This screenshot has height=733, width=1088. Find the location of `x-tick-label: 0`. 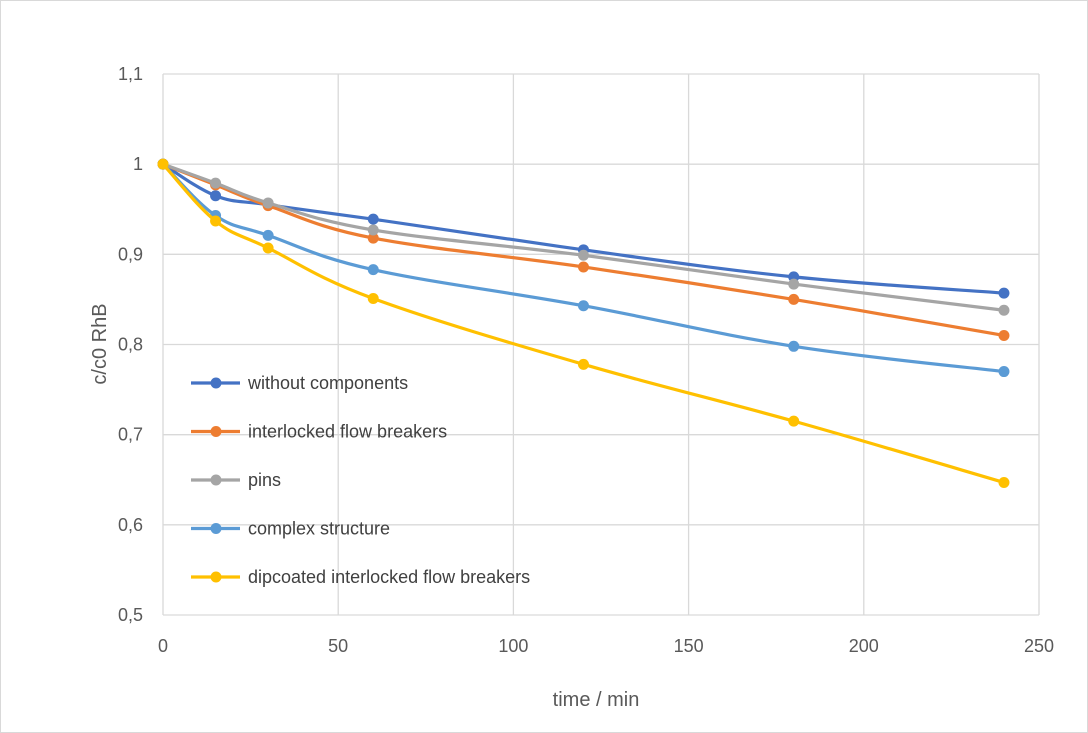

x-tick-label: 0 is located at coordinates (163, 646).